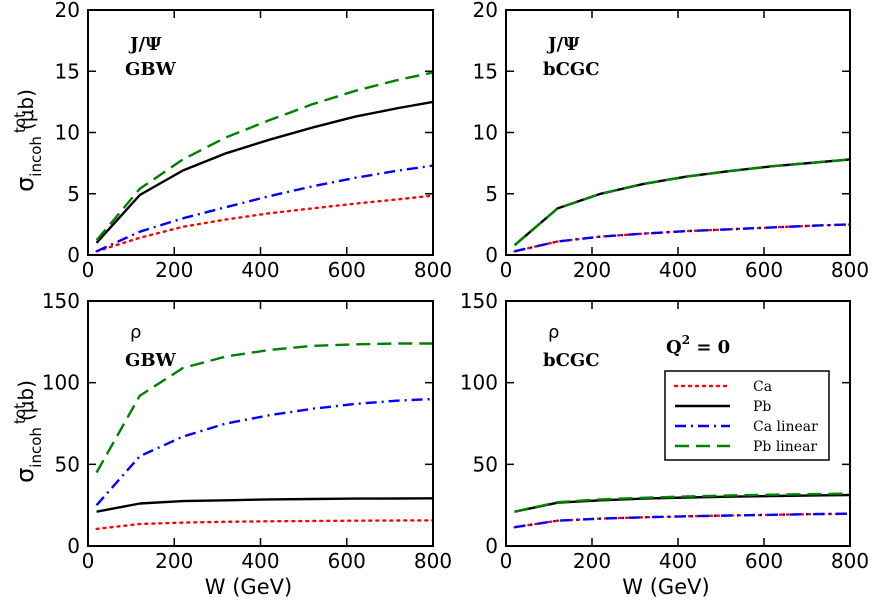  Describe the element at coordinates (785, 427) in the screenshot. I see `legend-label-ca-linear: Ca linear` at that location.